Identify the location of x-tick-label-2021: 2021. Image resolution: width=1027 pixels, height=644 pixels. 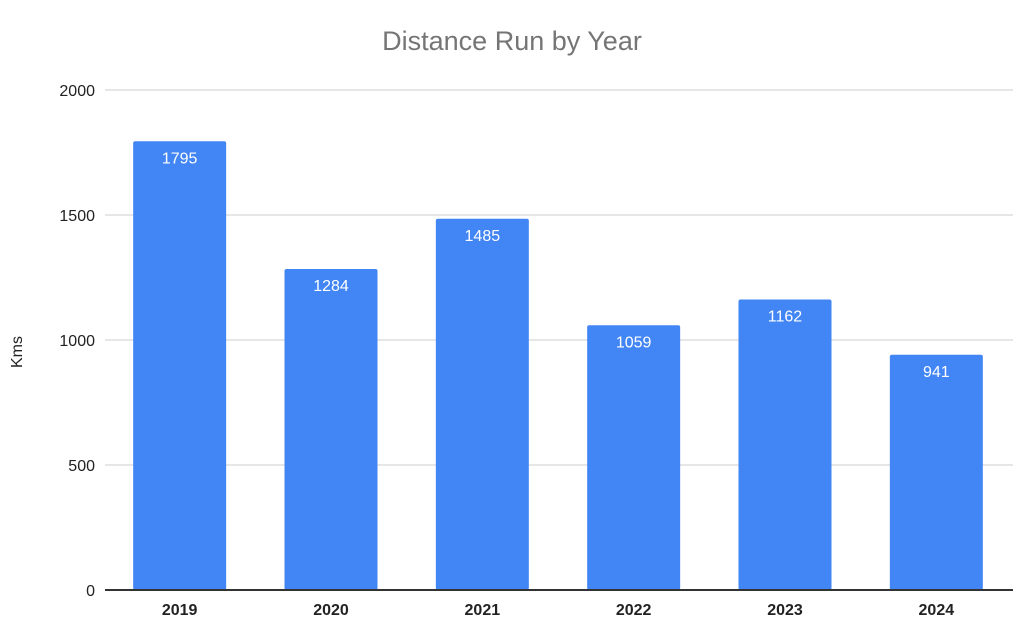
(483, 610).